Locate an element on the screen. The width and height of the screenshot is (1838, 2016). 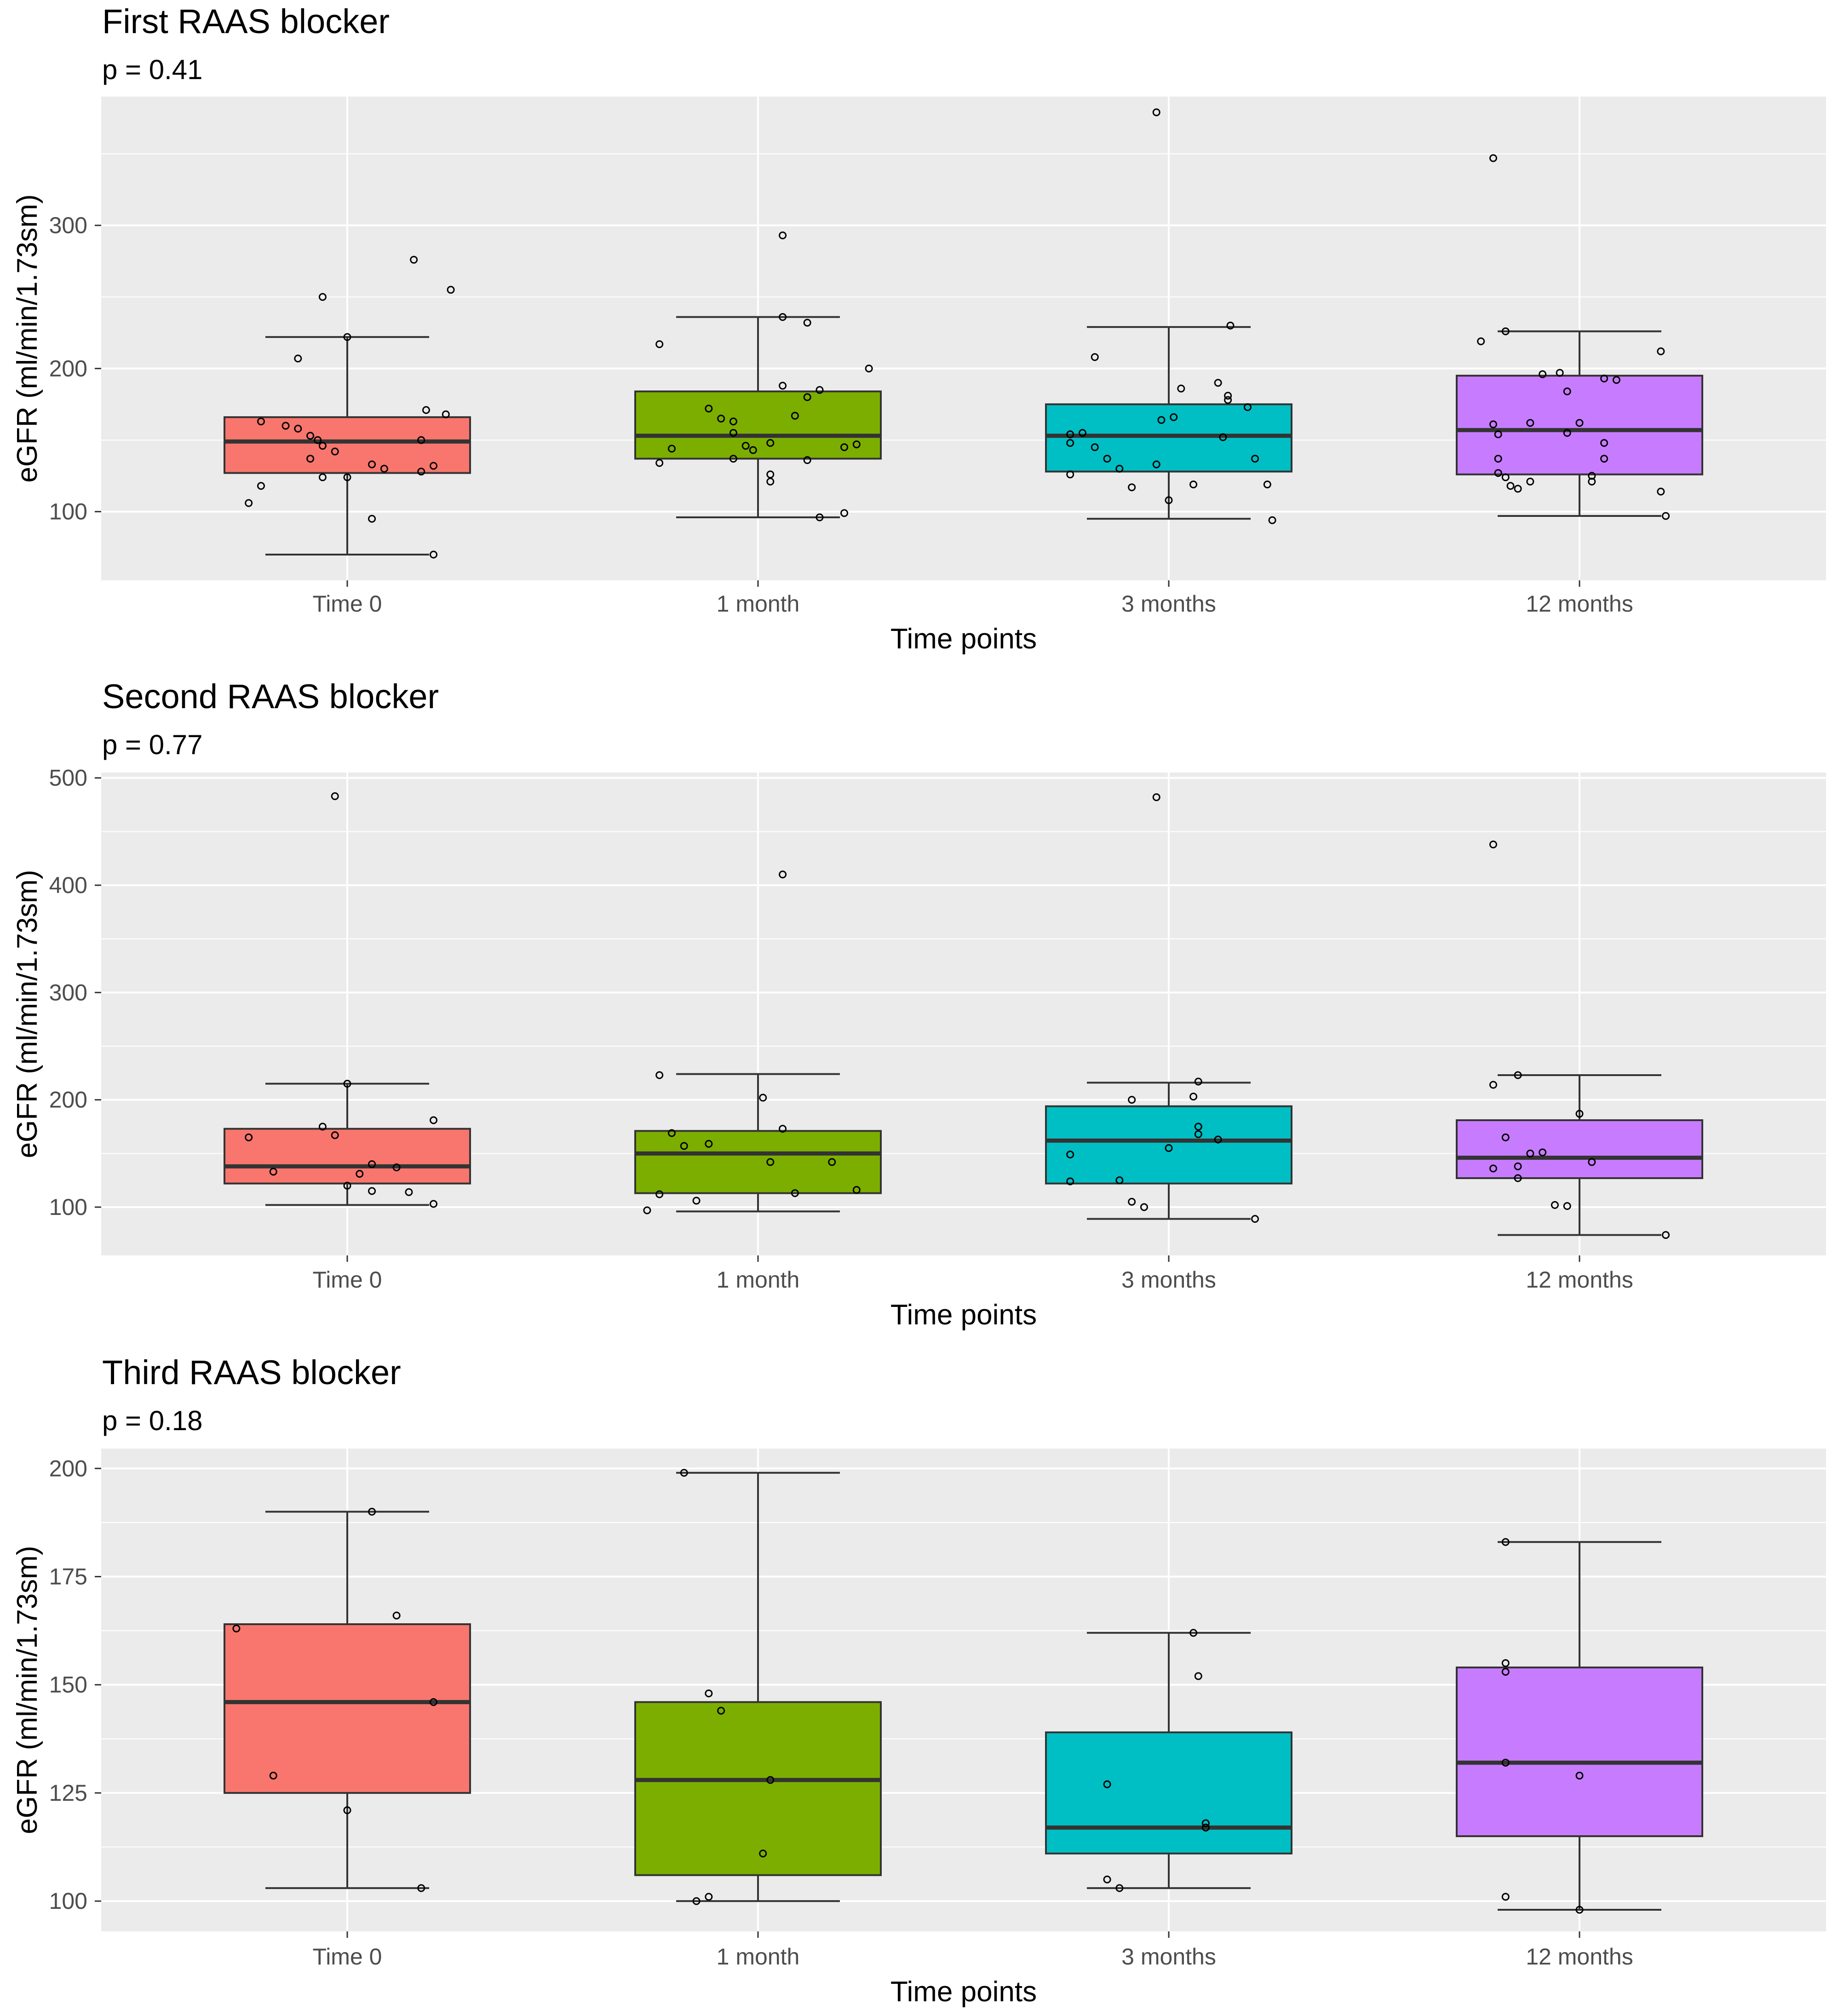
y-tick-label: 300 is located at coordinates (68, 992).